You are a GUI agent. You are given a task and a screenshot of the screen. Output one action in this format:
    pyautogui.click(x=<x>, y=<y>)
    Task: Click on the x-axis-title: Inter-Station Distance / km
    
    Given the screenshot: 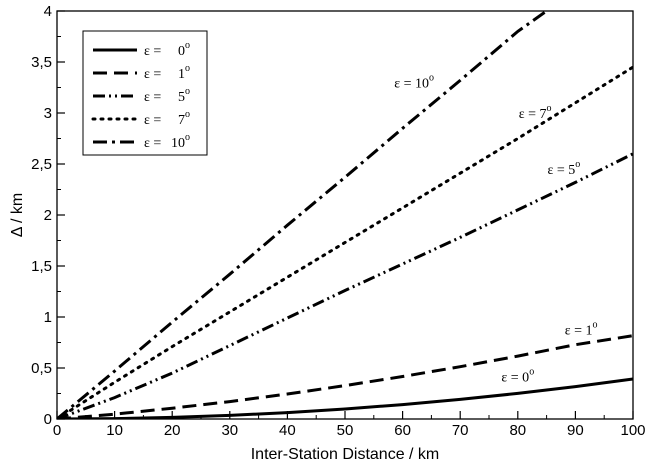 What is the action you would take?
    pyautogui.click(x=345, y=454)
    